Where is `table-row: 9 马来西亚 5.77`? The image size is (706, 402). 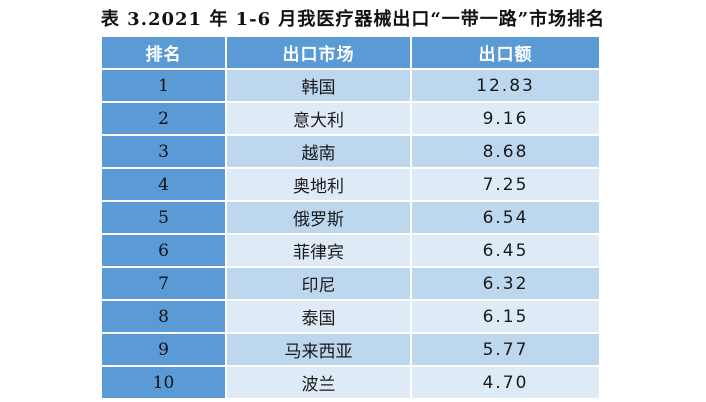 table-row: 9 马来西亚 5.77 is located at coordinates (350, 350).